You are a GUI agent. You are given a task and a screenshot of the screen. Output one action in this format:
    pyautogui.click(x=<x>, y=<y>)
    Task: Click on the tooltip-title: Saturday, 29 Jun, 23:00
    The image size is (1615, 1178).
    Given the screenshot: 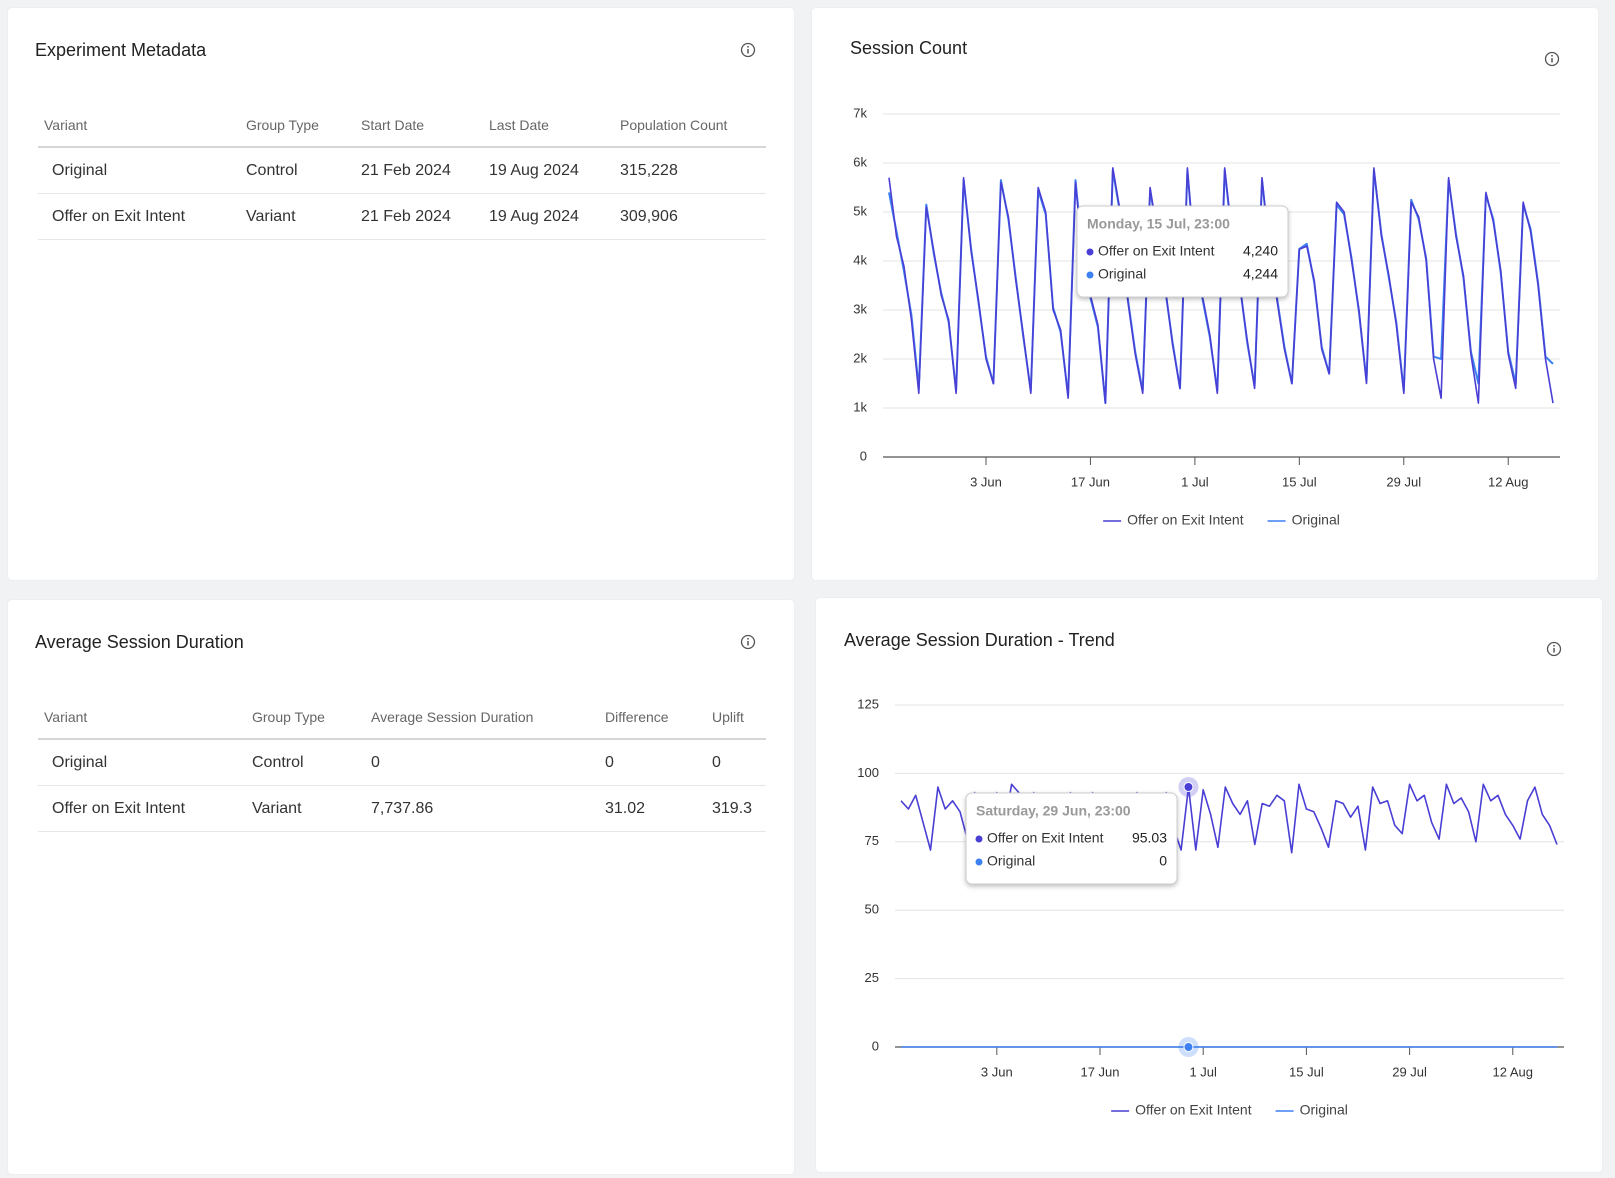 What is the action you would take?
    pyautogui.click(x=1053, y=811)
    